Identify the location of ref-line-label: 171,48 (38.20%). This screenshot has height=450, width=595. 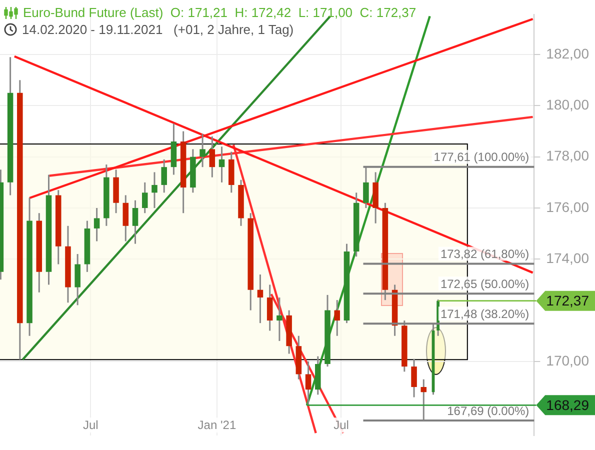
(485, 313).